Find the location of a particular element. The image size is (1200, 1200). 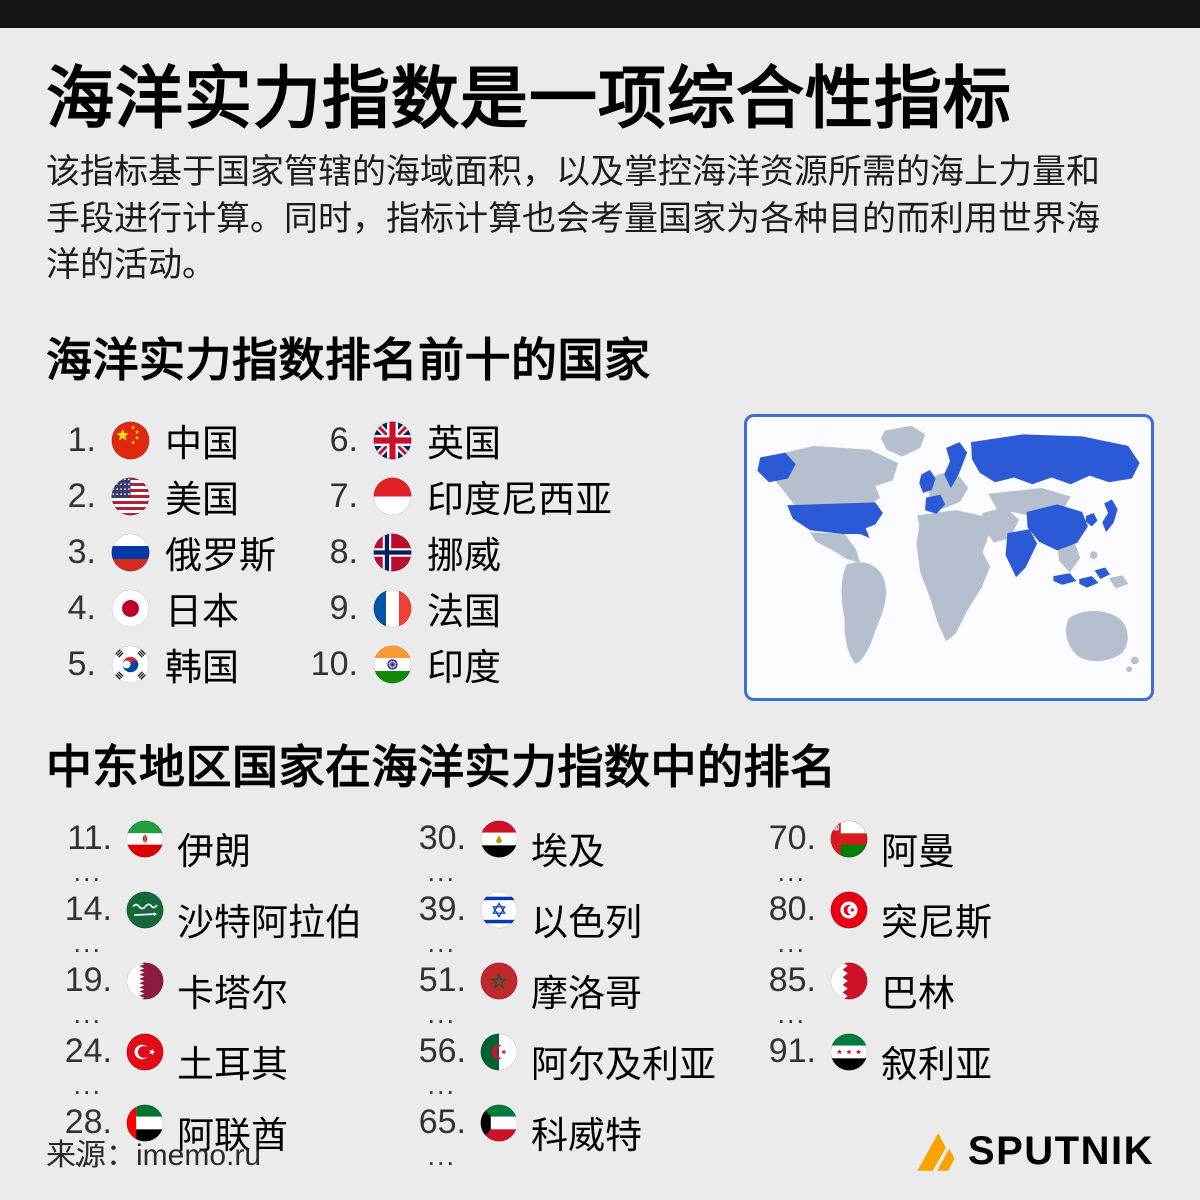

flag-israel-icon is located at coordinates (499, 910).